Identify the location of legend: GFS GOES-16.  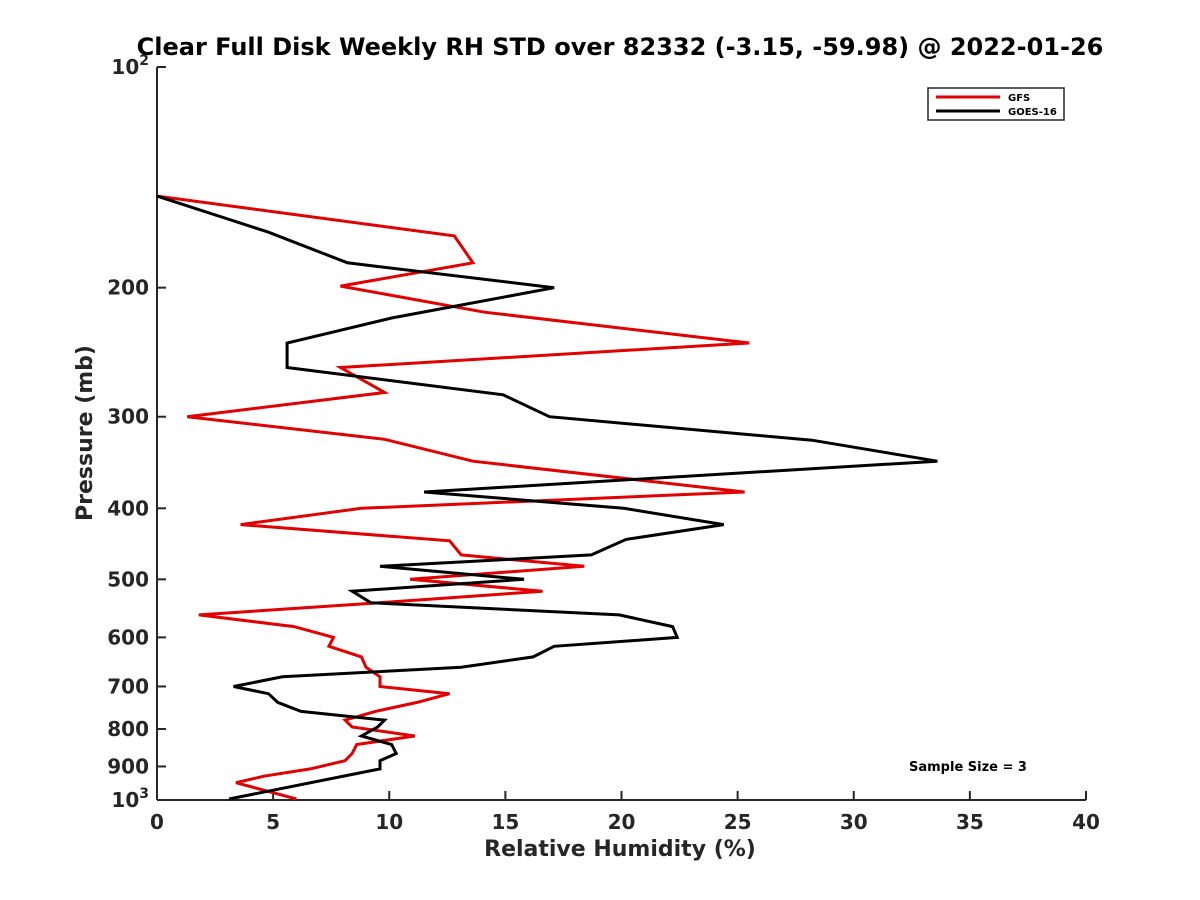
(996, 104).